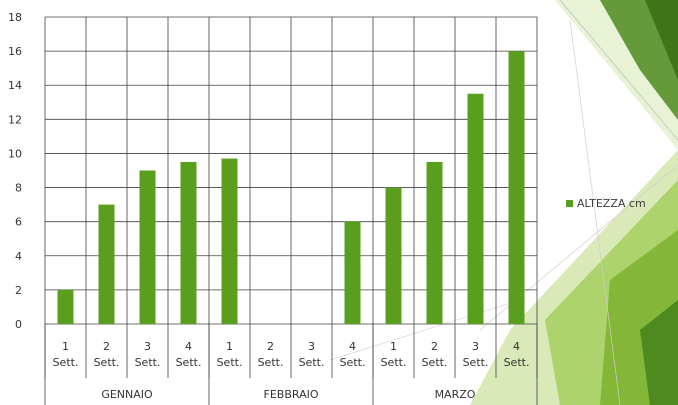  Describe the element at coordinates (15, 51) in the screenshot. I see `y-tick-label: 16` at that location.